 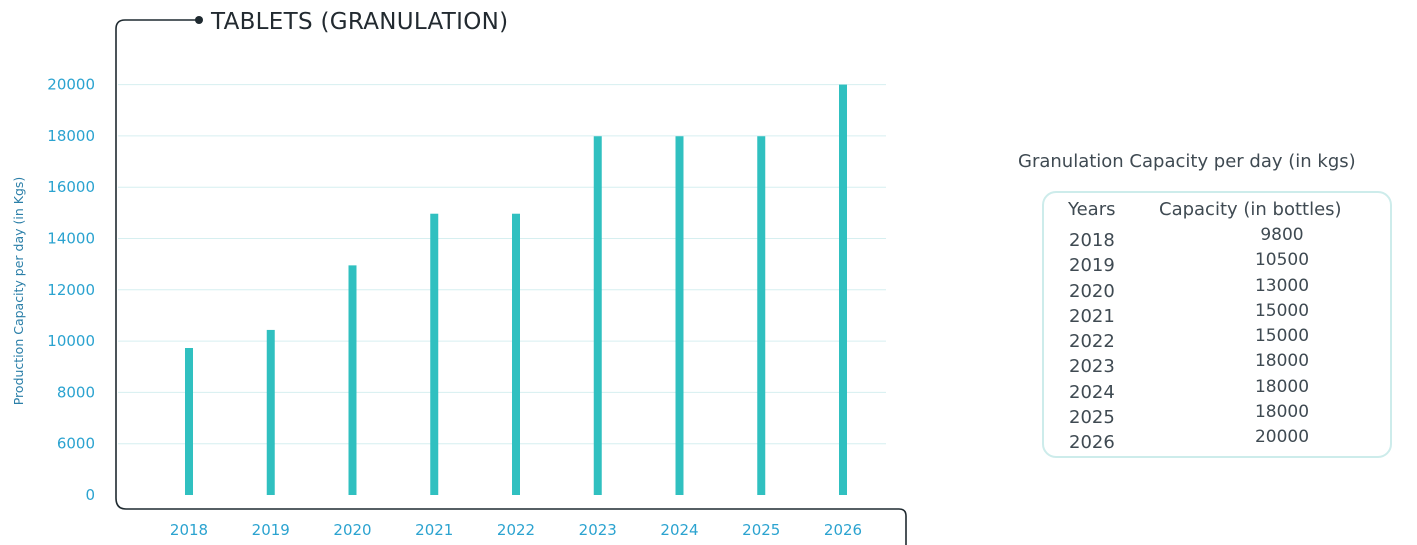 What do you see at coordinates (1092, 418) in the screenshot?
I see `table-year-cell: 2025` at bounding box center [1092, 418].